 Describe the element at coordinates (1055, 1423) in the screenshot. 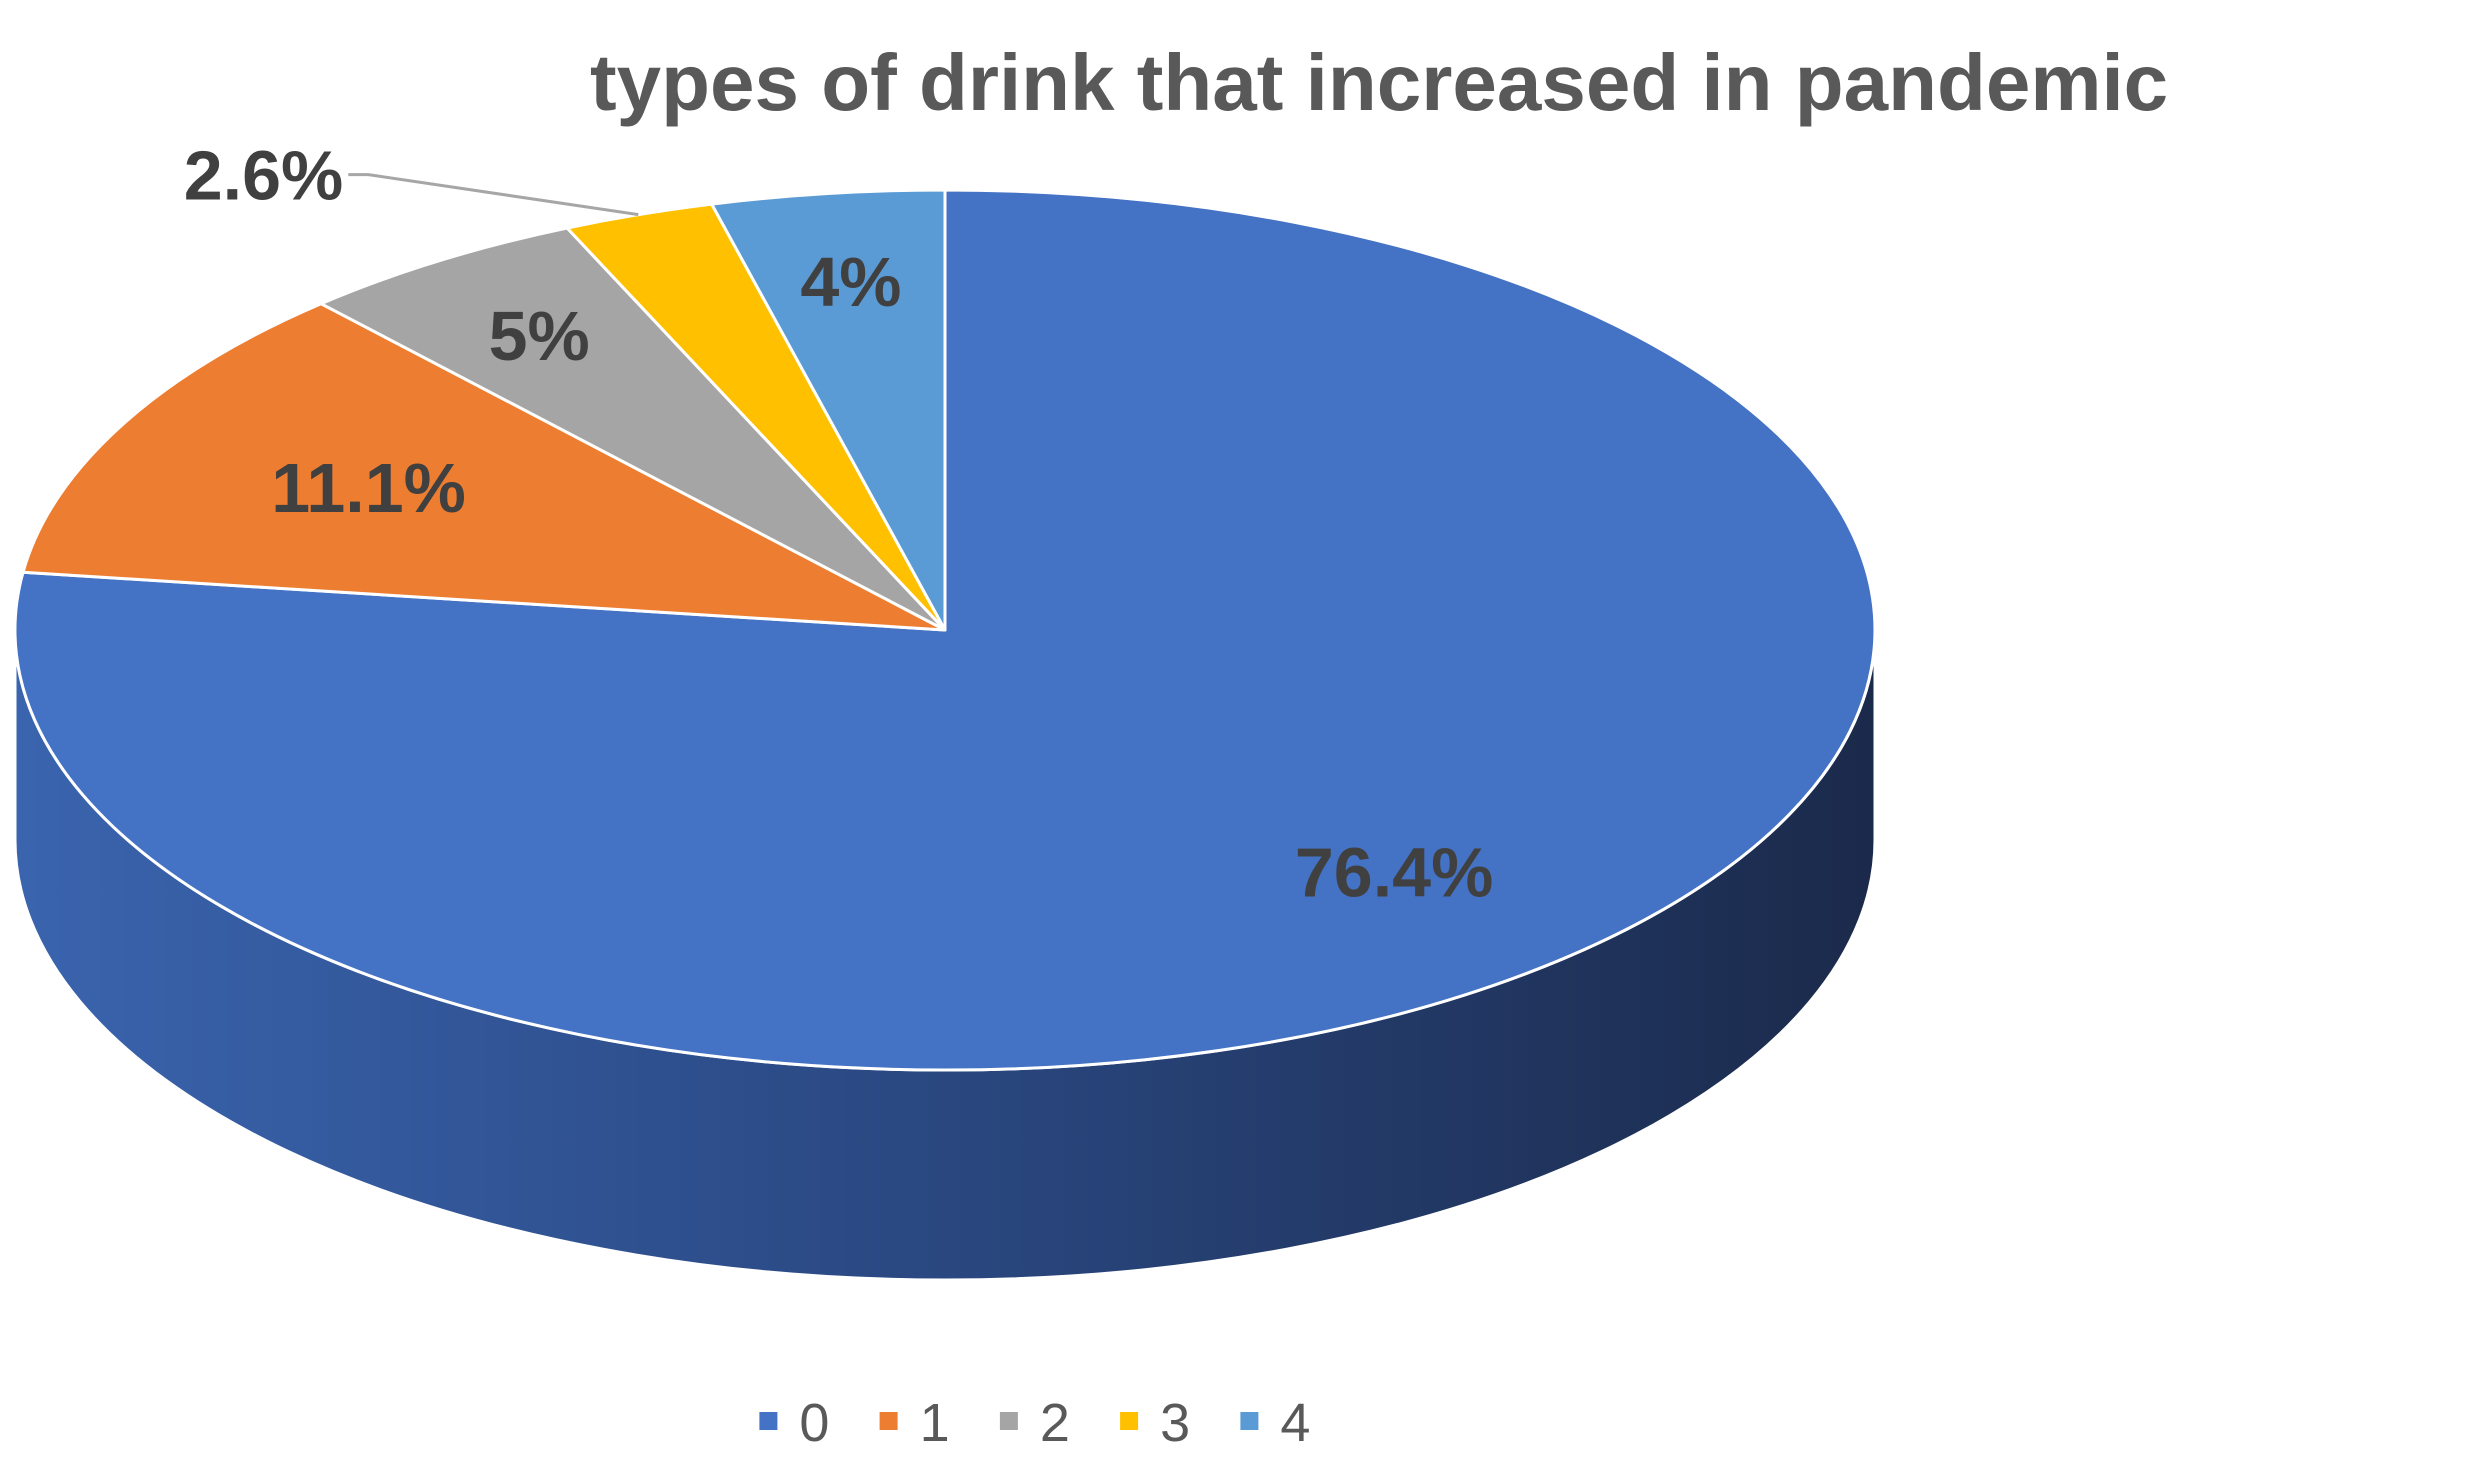

I see `legend-label-2: 2` at that location.